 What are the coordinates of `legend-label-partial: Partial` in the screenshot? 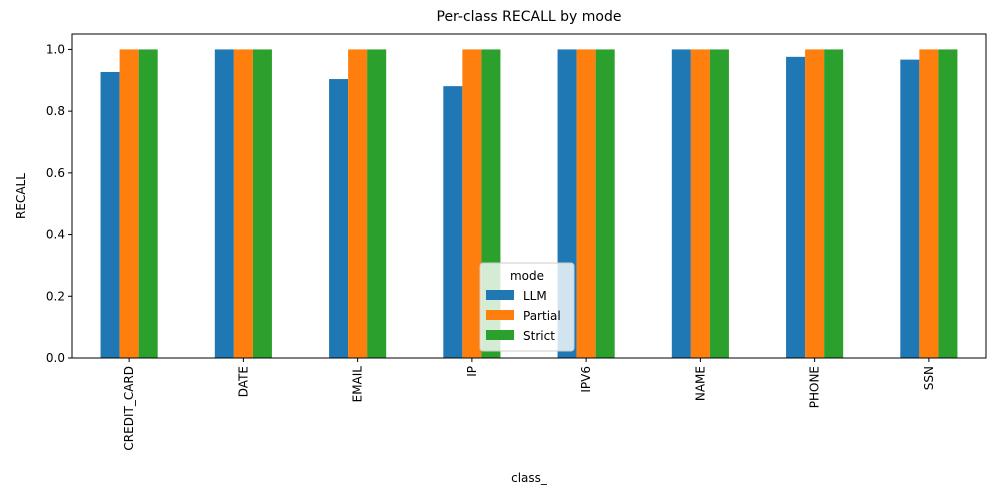 It's located at (542, 316).